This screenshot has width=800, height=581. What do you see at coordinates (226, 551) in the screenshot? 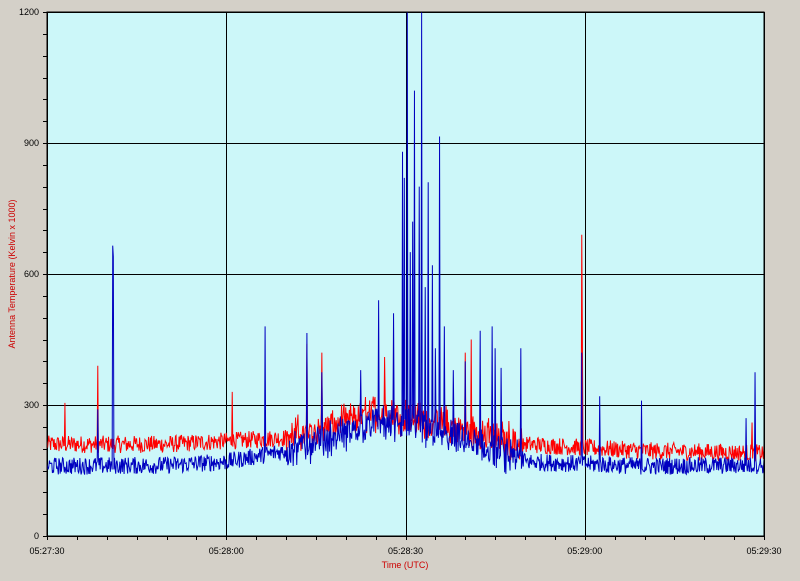
I see `x-tick-label: 05:28:00` at bounding box center [226, 551].